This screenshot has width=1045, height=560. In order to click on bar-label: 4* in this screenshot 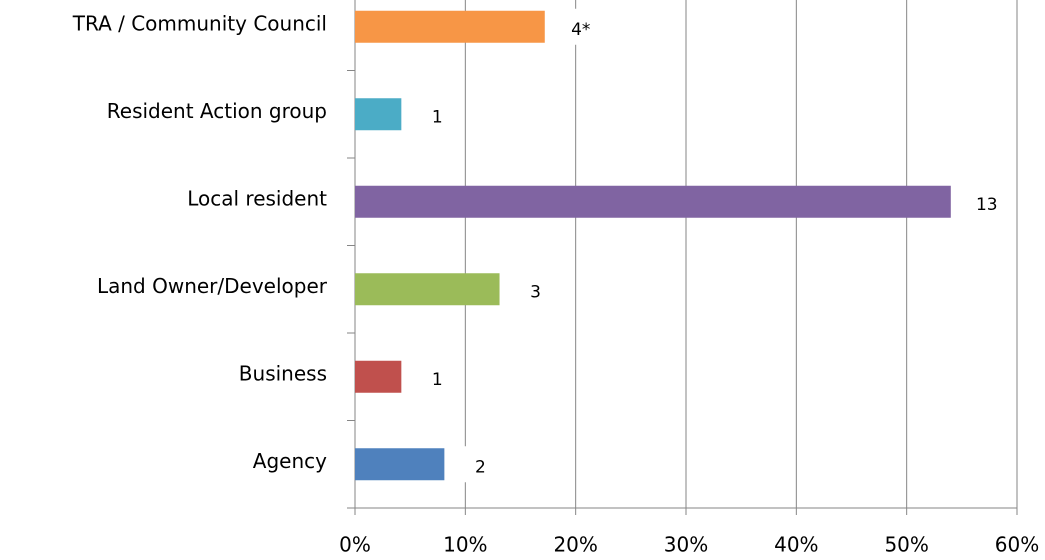, I will do `click(580, 30)`.